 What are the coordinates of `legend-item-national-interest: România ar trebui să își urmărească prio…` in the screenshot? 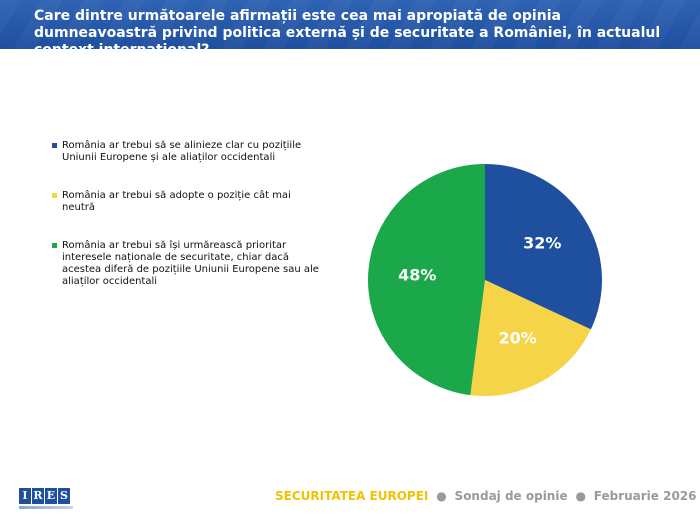 It's located at (187, 264).